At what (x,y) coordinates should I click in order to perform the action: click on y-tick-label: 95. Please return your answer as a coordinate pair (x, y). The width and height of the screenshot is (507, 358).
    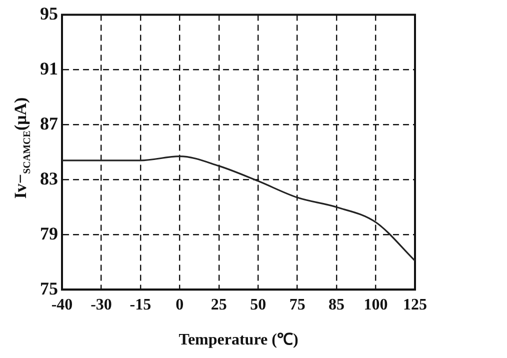
    Looking at the image, I should click on (49, 13).